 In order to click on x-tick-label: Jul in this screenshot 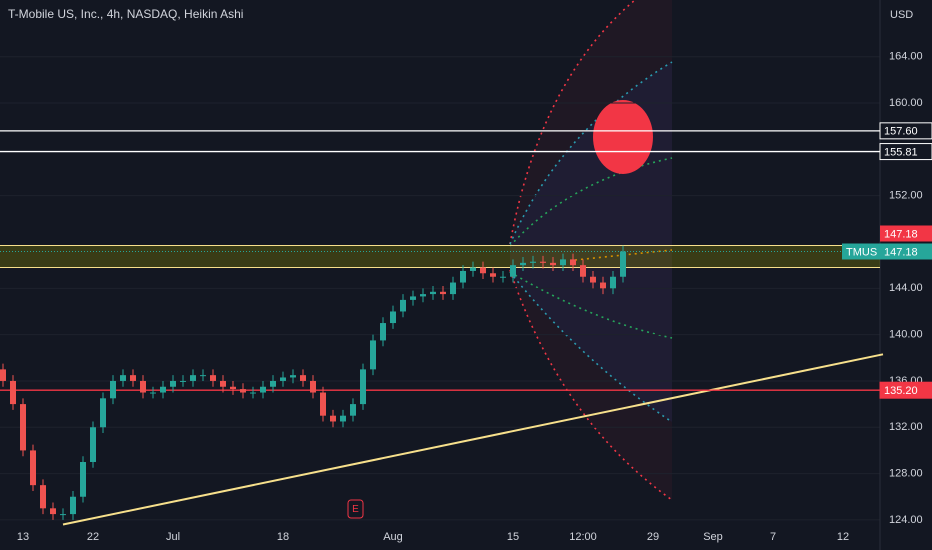, I will do `click(173, 537)`.